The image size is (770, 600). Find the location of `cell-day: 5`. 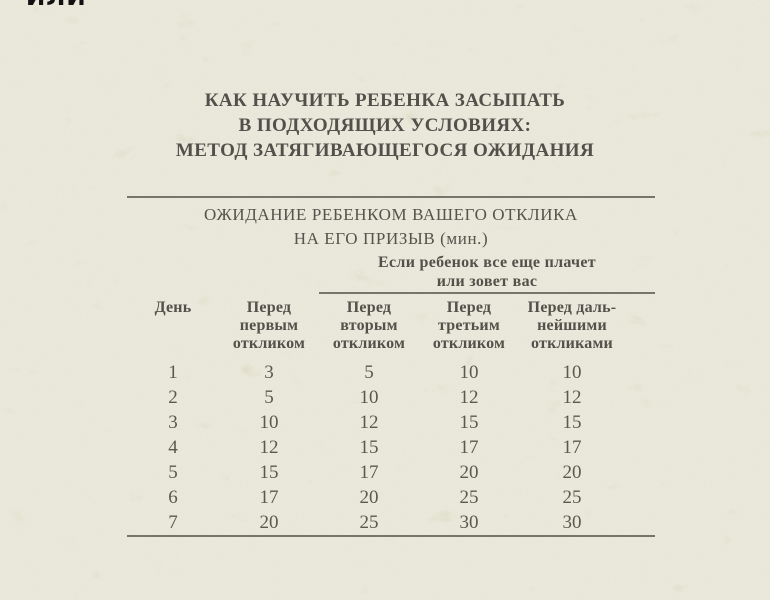

cell-day: 5 is located at coordinates (173, 472).